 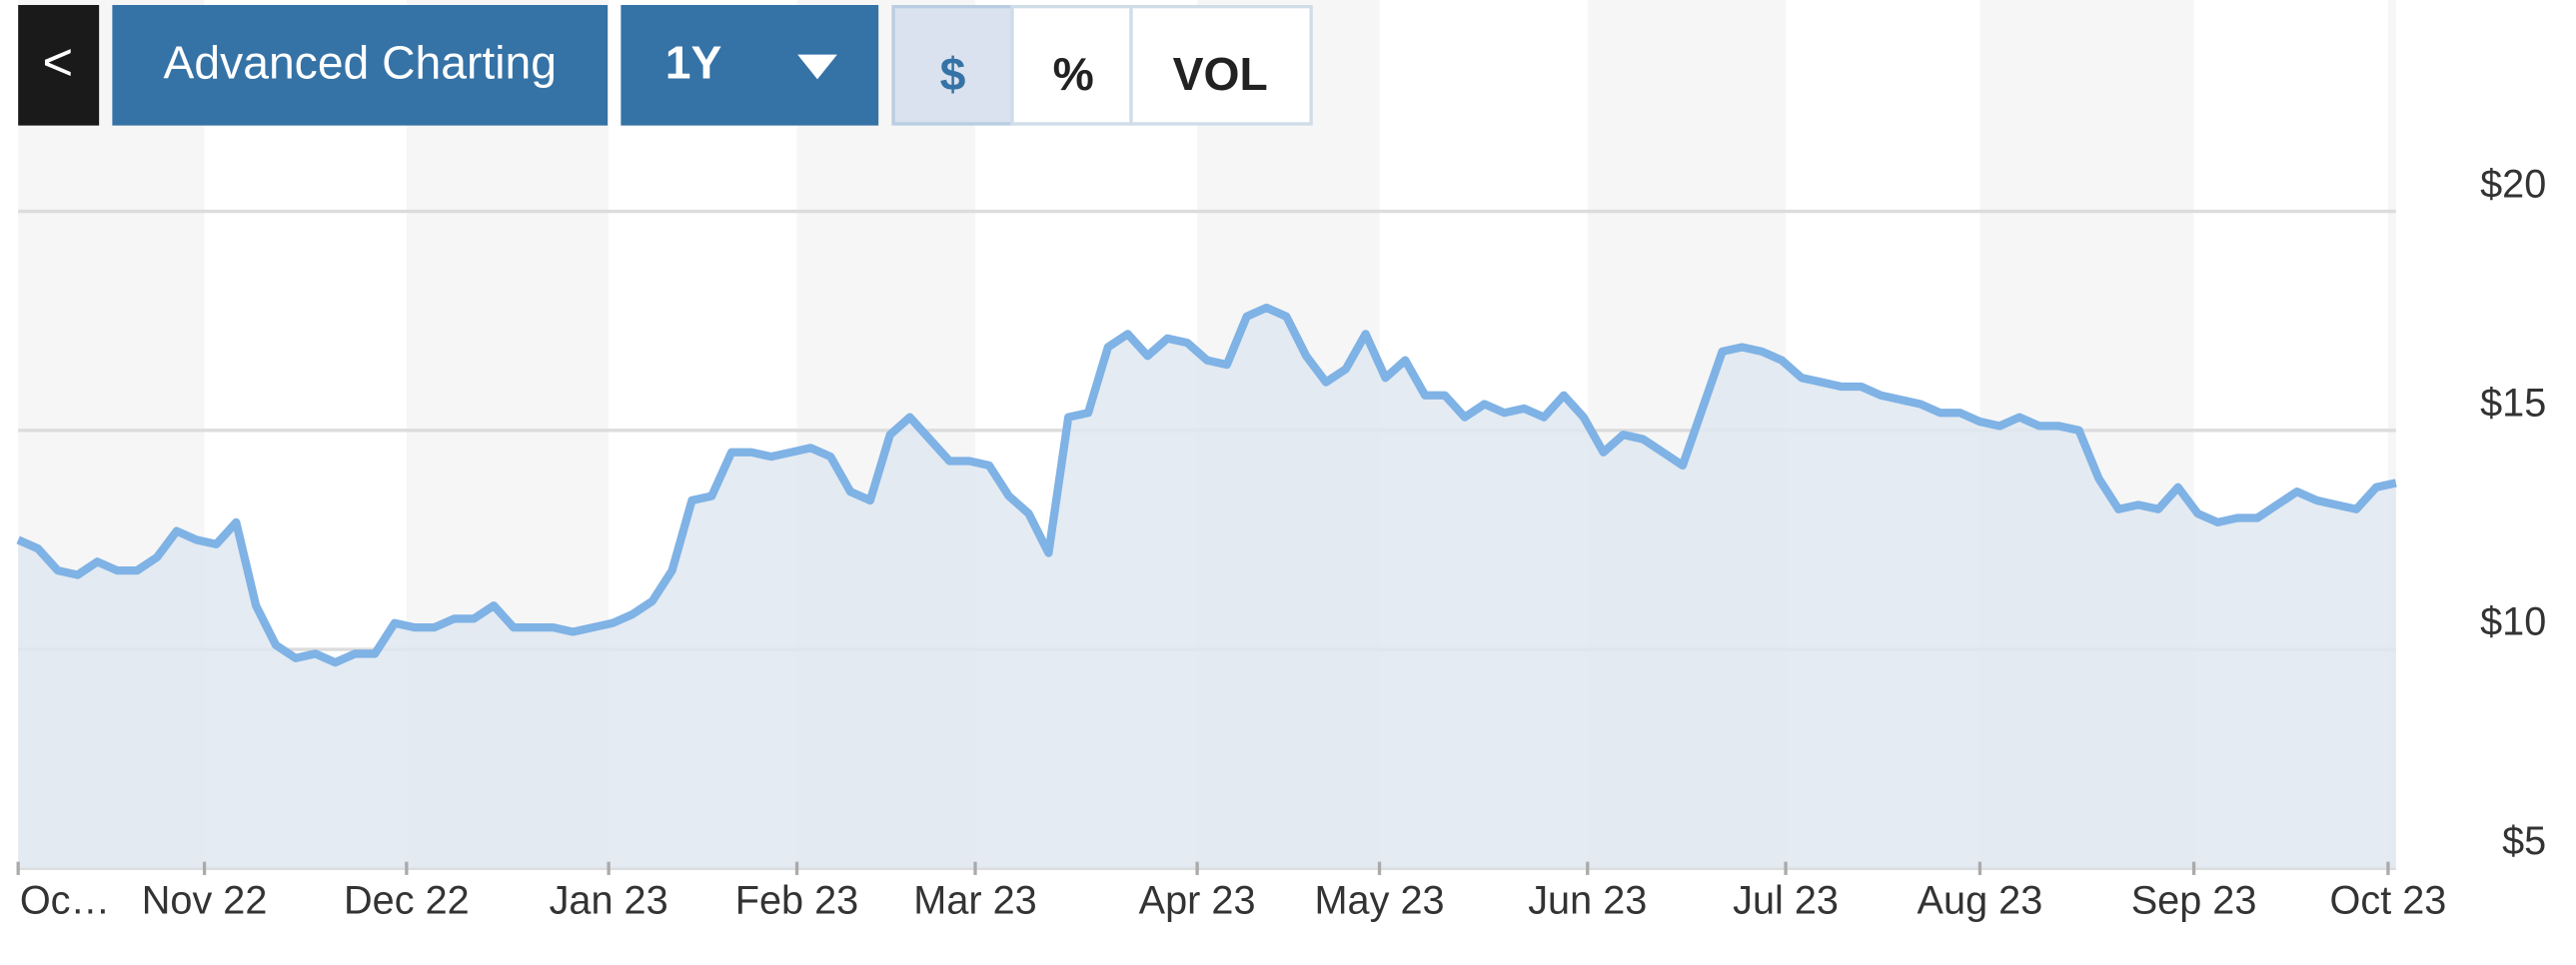 What do you see at coordinates (1980, 900) in the screenshot?
I see `x-tick-label: Aug 23` at bounding box center [1980, 900].